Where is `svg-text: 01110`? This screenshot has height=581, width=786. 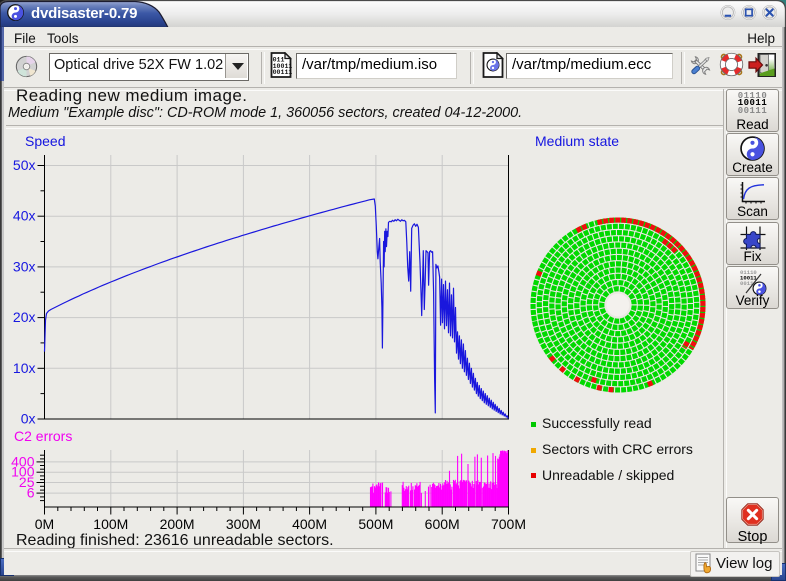
svg-text: 01110 is located at coordinates (748, 272).